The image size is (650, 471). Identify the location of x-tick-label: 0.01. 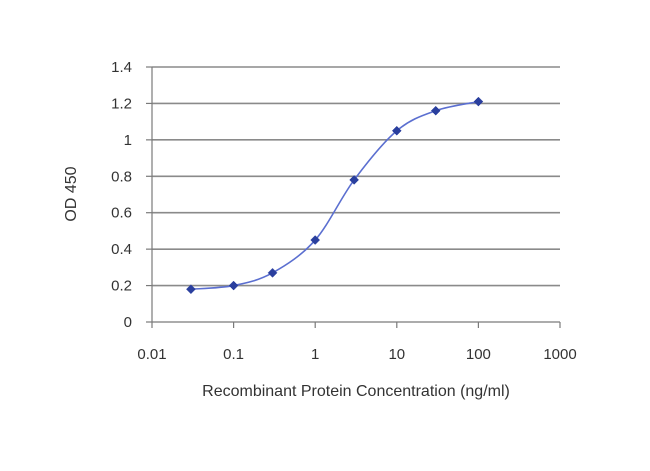
(151, 354).